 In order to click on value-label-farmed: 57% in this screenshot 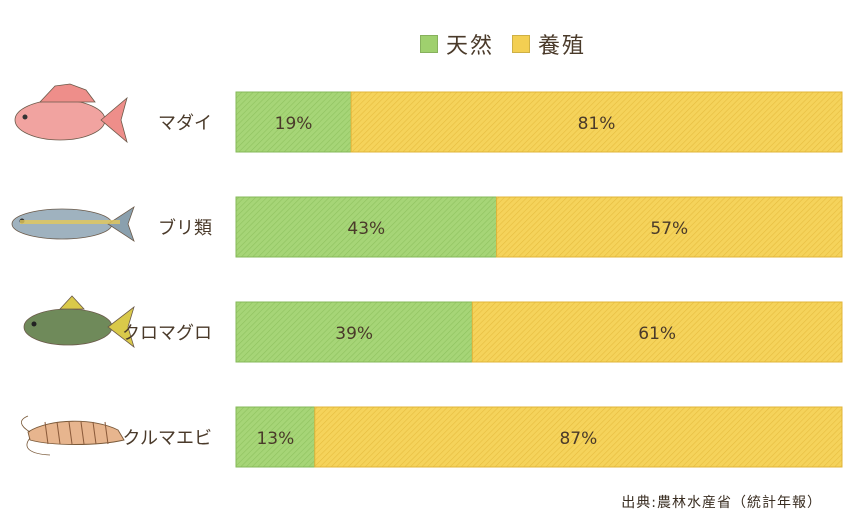, I will do `click(669, 229)`.